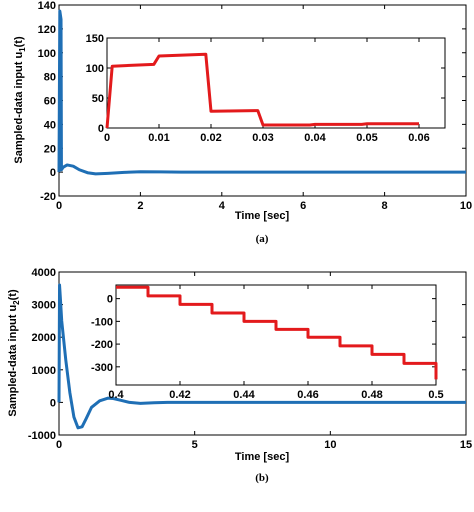  I want to click on panel-a-main-x-tick-label: 4, so click(222, 206).